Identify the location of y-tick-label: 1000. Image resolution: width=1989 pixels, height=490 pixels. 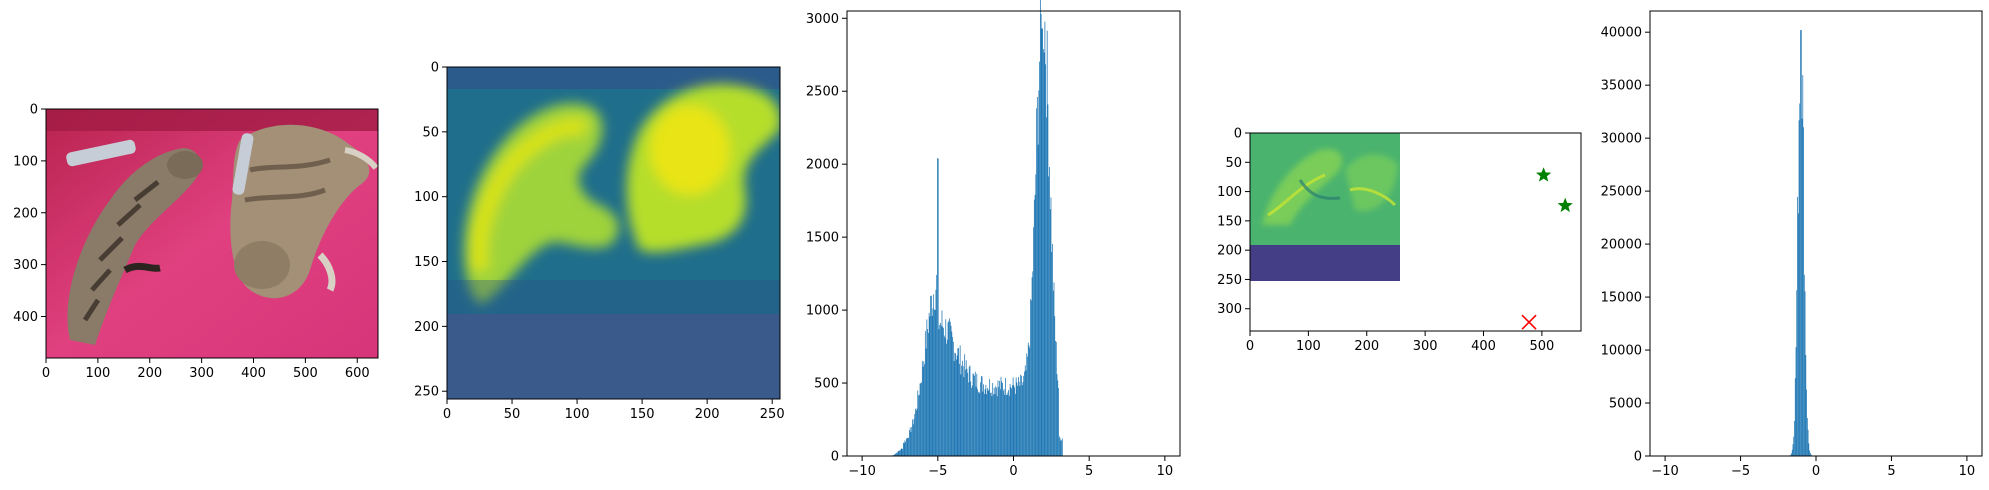
(822, 311).